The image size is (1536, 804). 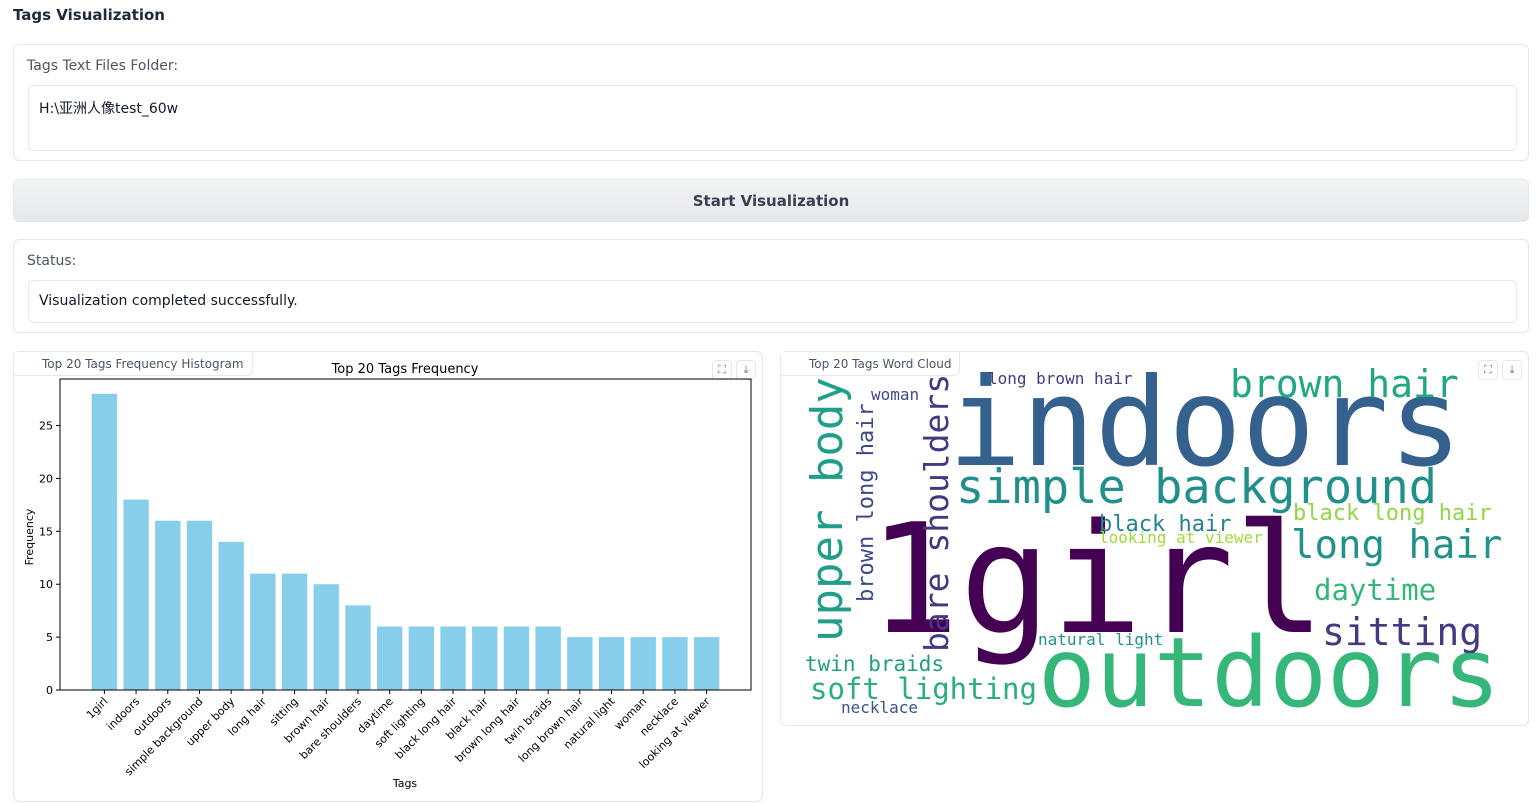 I want to click on status-label: Status:, so click(x=52, y=261).